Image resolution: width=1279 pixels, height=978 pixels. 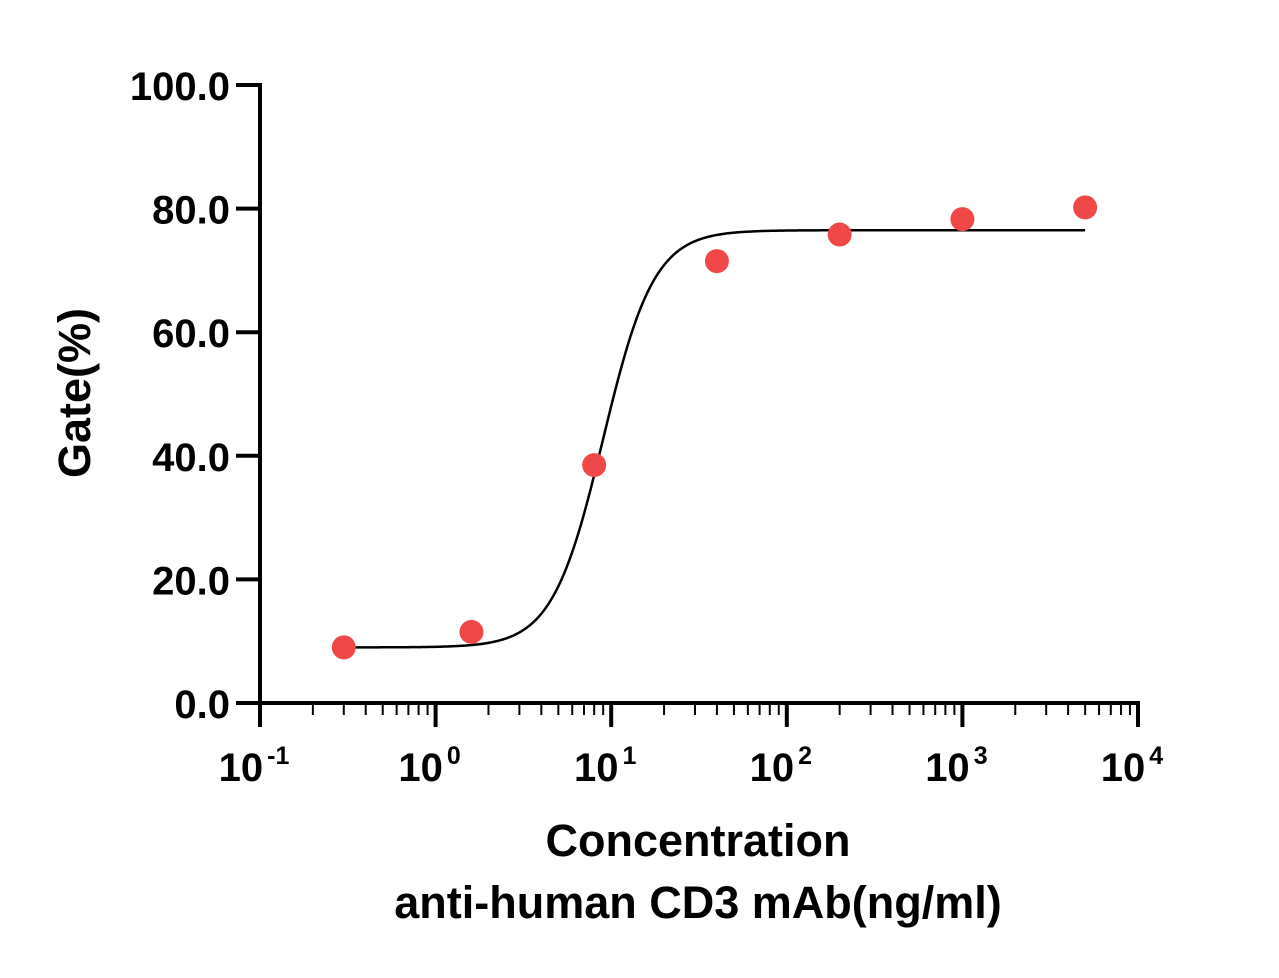 What do you see at coordinates (691, 746) in the screenshot?
I see `x-axis-ticks: 10 -1 10 0 10 1 10 2 10 3 10 4` at bounding box center [691, 746].